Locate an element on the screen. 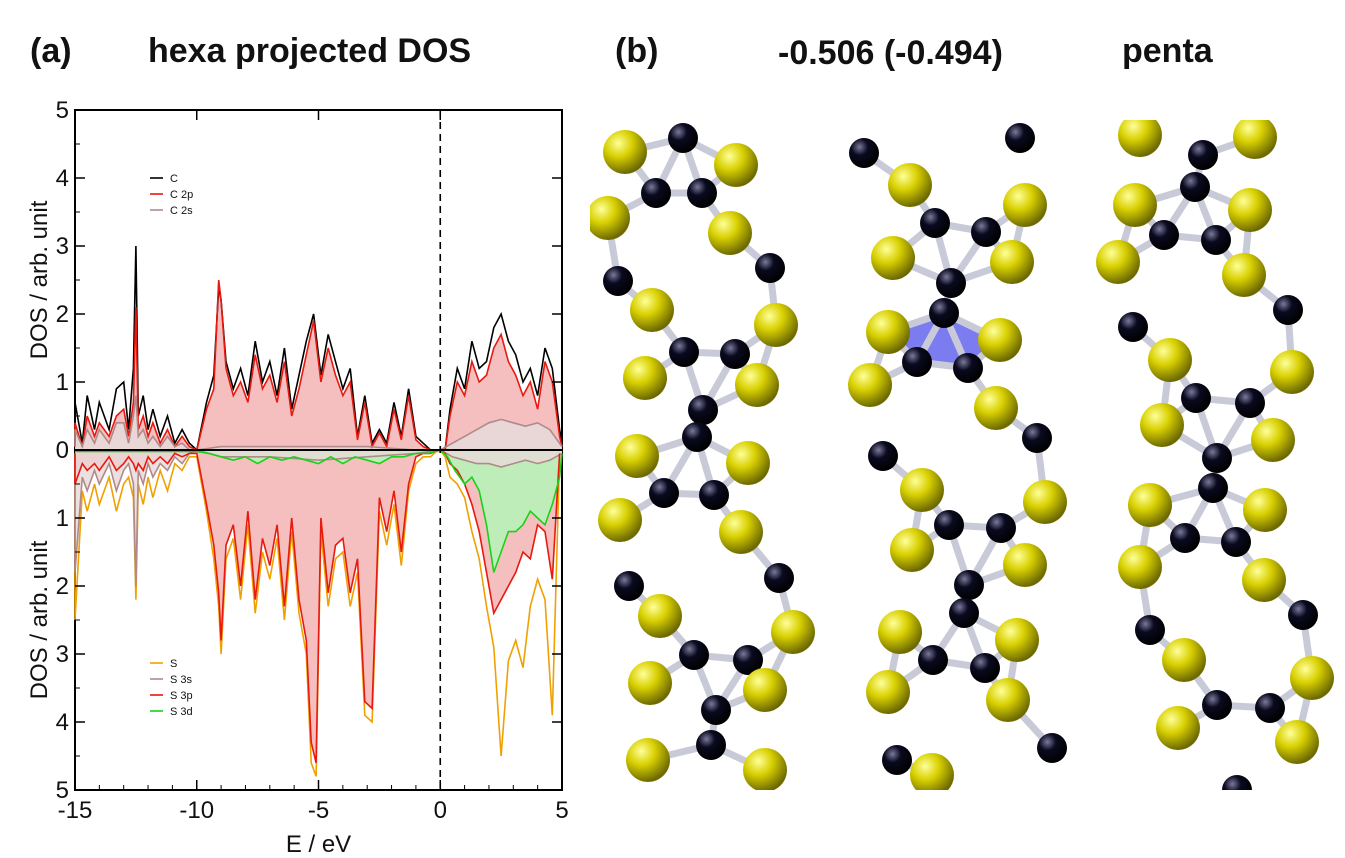  s3p-fill is located at coordinates (317, 606).